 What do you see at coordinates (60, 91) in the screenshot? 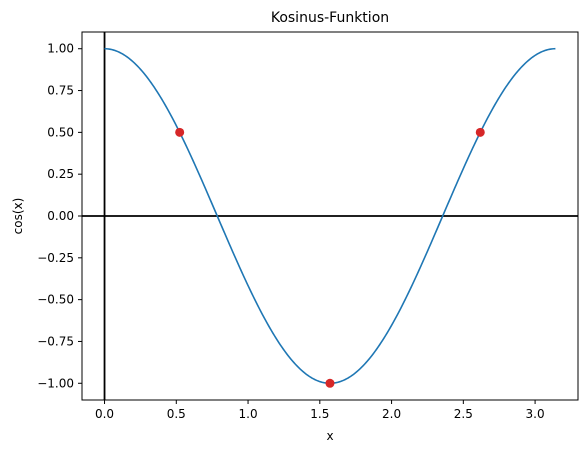
I see `y-tick-label: 0.75` at bounding box center [60, 91].